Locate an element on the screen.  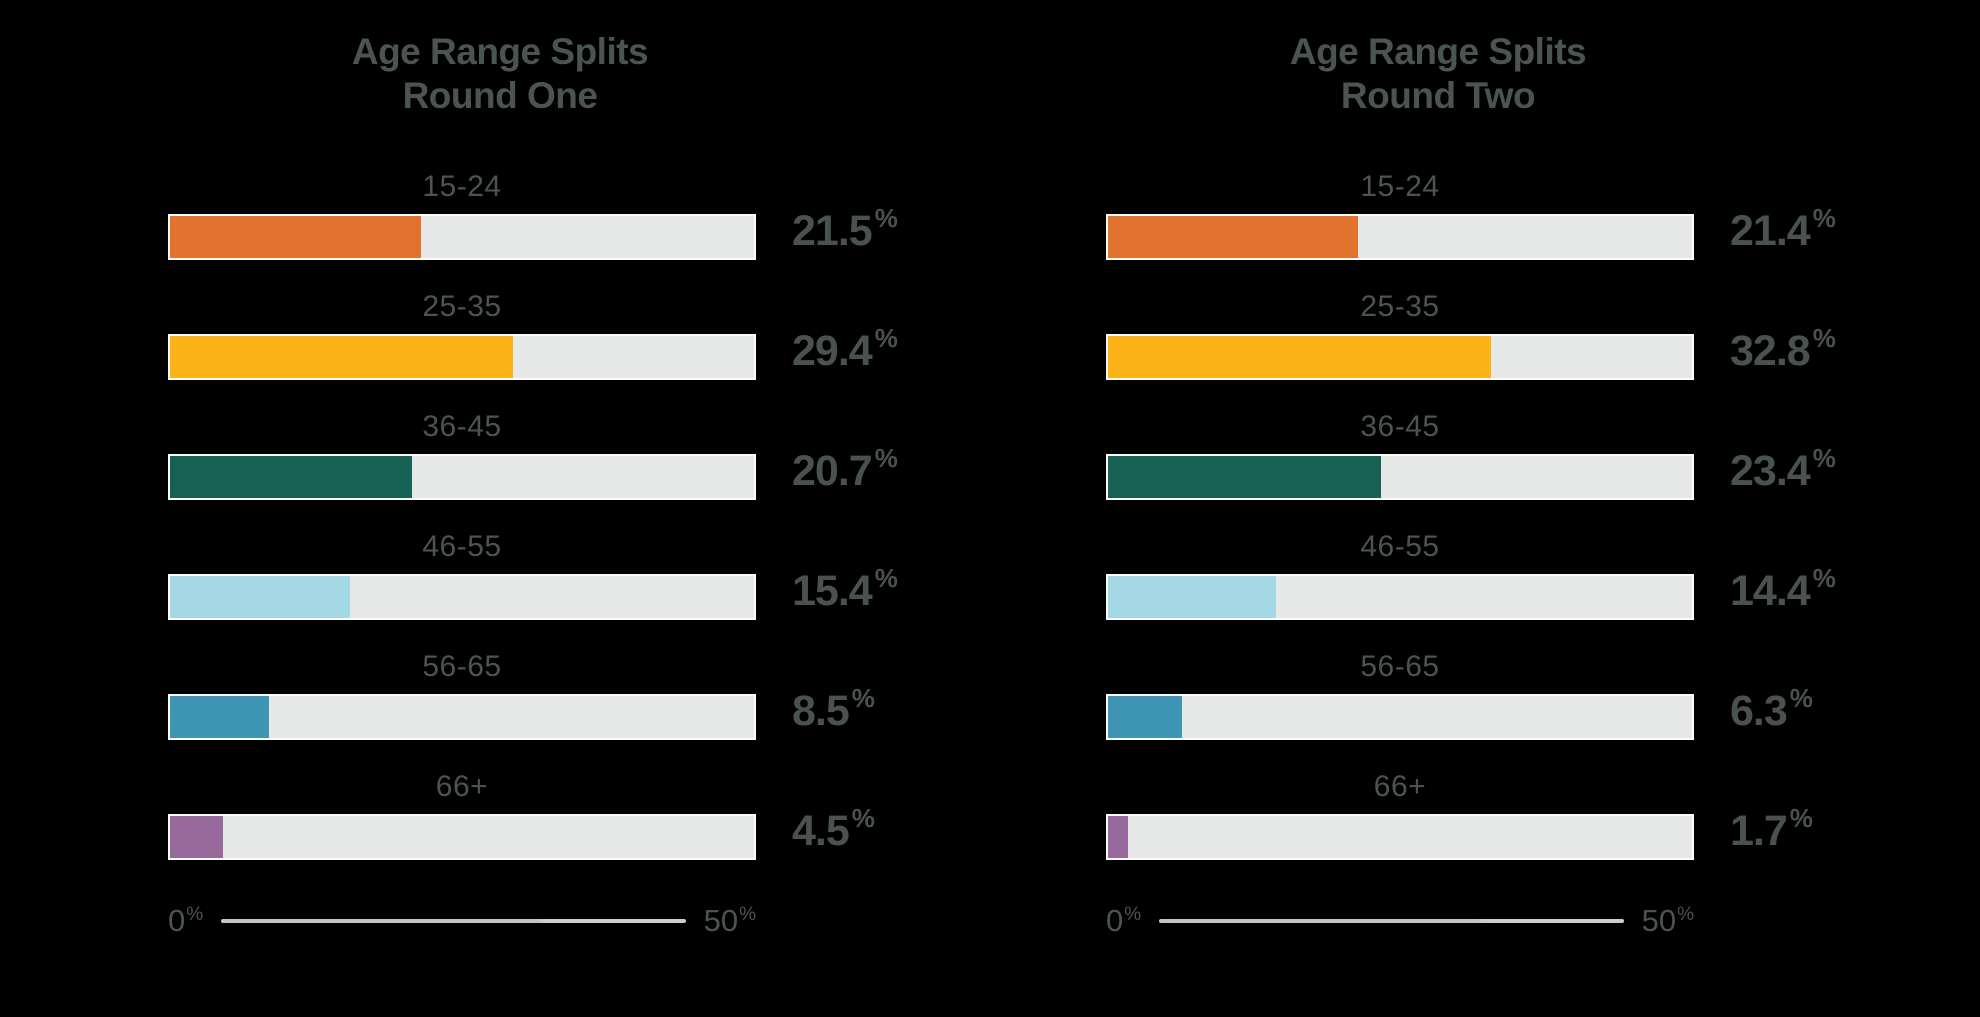
bar-row: 56-65 6.3% is located at coordinates (1459, 696).